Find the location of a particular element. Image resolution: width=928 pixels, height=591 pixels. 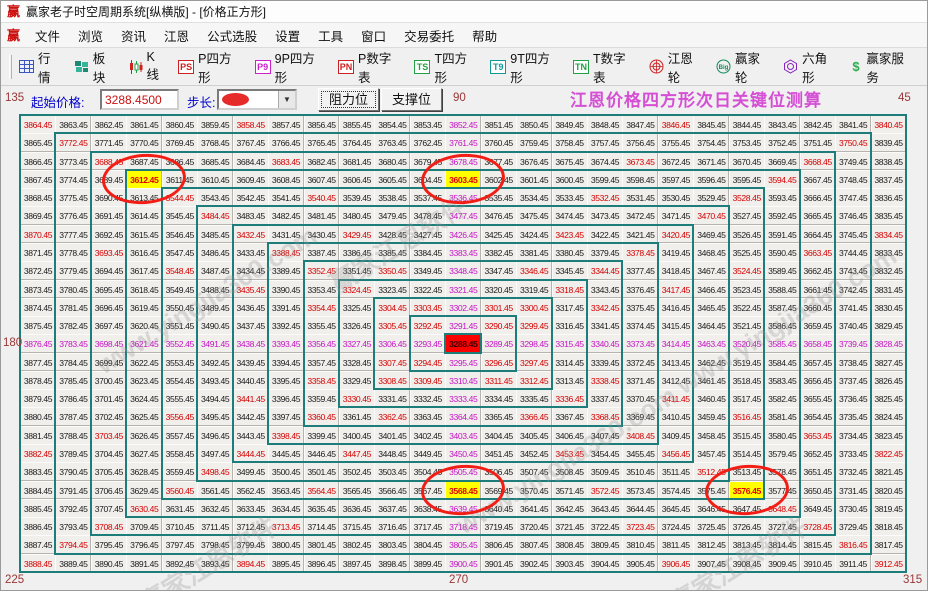

grid-cell: 3874.45 is located at coordinates (38, 307).